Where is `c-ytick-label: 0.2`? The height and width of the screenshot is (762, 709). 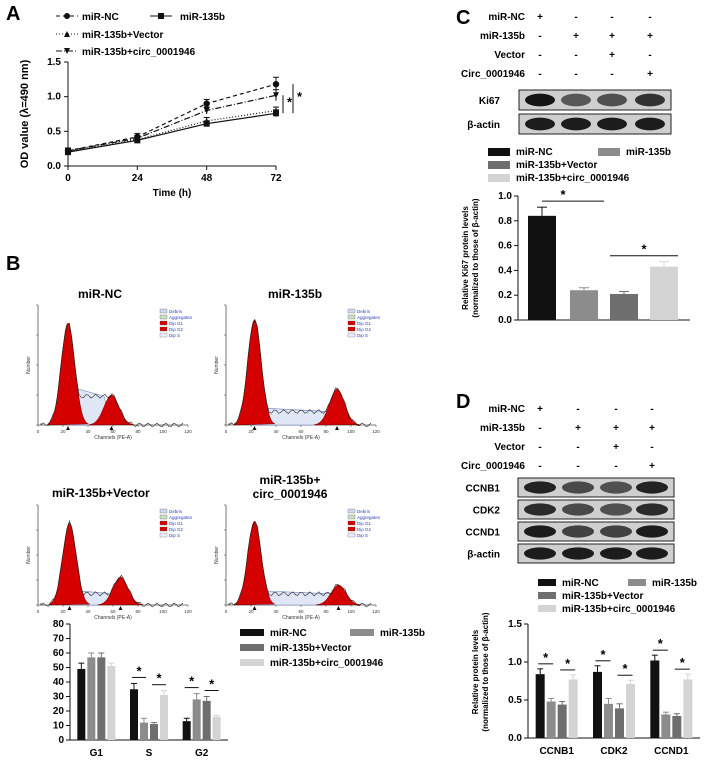 c-ytick-label: 0.2 is located at coordinates (505, 295).